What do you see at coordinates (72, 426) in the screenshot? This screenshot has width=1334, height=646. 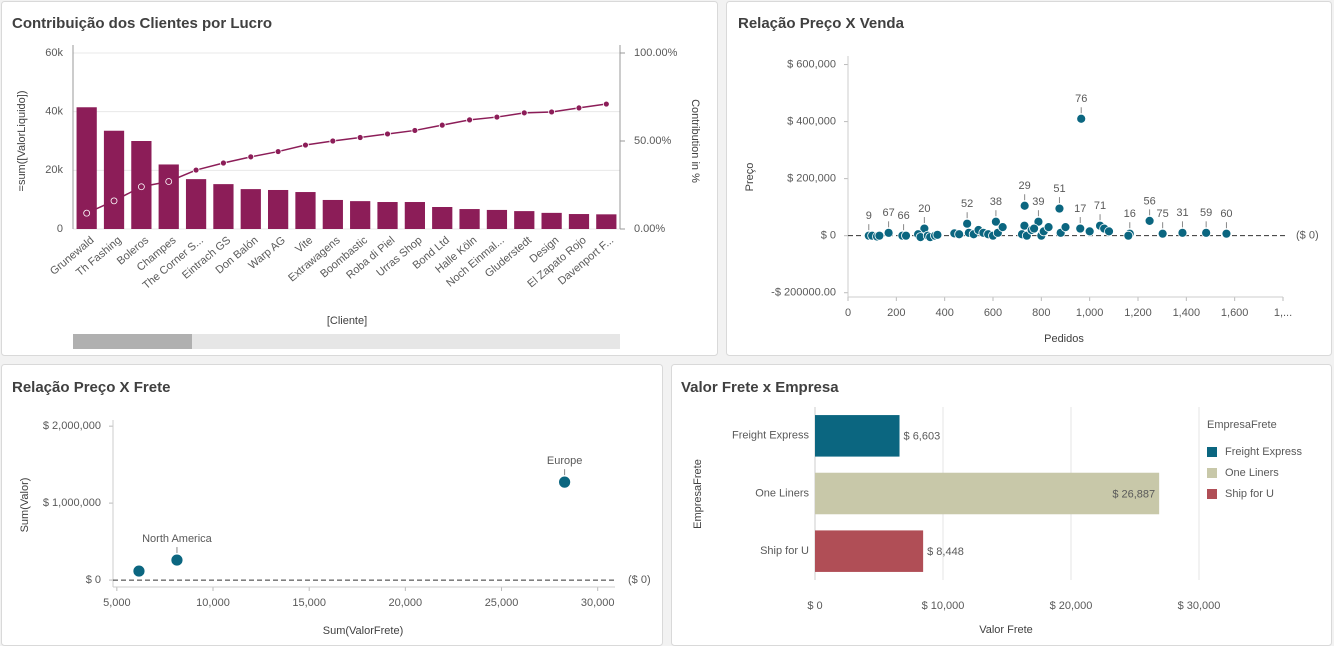 I see `y-tick-label: $ 2,000,000` at bounding box center [72, 426].